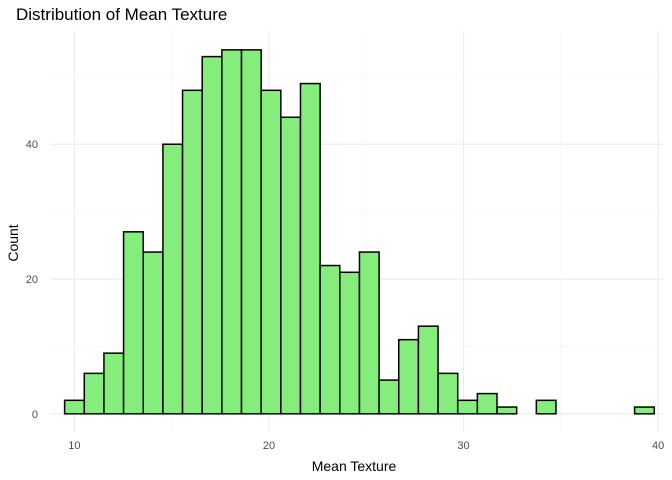 The width and height of the screenshot is (672, 480). What do you see at coordinates (32, 145) in the screenshot?
I see `y-tick-label: 40` at bounding box center [32, 145].